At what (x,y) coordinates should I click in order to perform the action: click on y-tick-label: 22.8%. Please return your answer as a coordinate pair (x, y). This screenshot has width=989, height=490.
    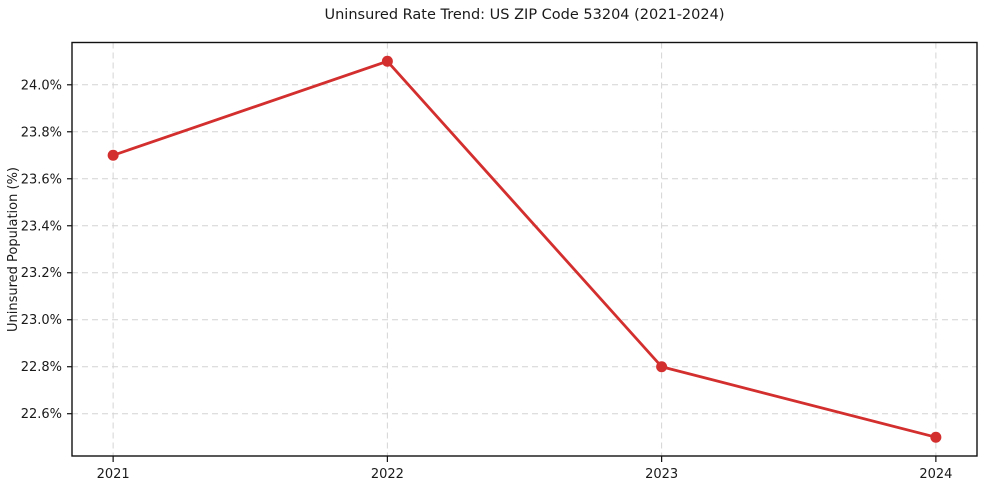
    Looking at the image, I should click on (41, 367).